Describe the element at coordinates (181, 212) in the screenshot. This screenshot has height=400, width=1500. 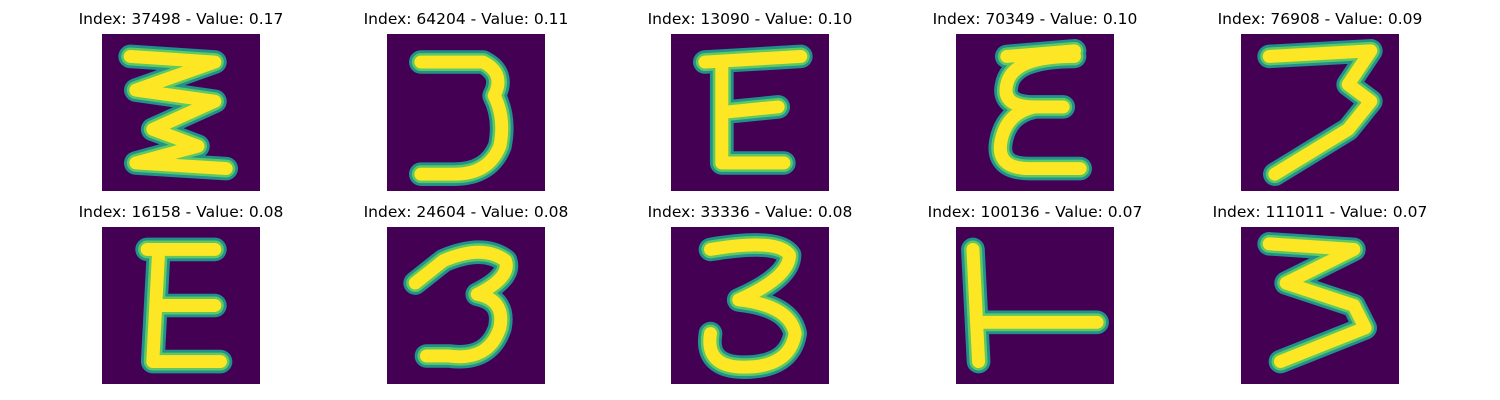
I see `panel-title: Index: 16158 - Value: 0.08` at that location.